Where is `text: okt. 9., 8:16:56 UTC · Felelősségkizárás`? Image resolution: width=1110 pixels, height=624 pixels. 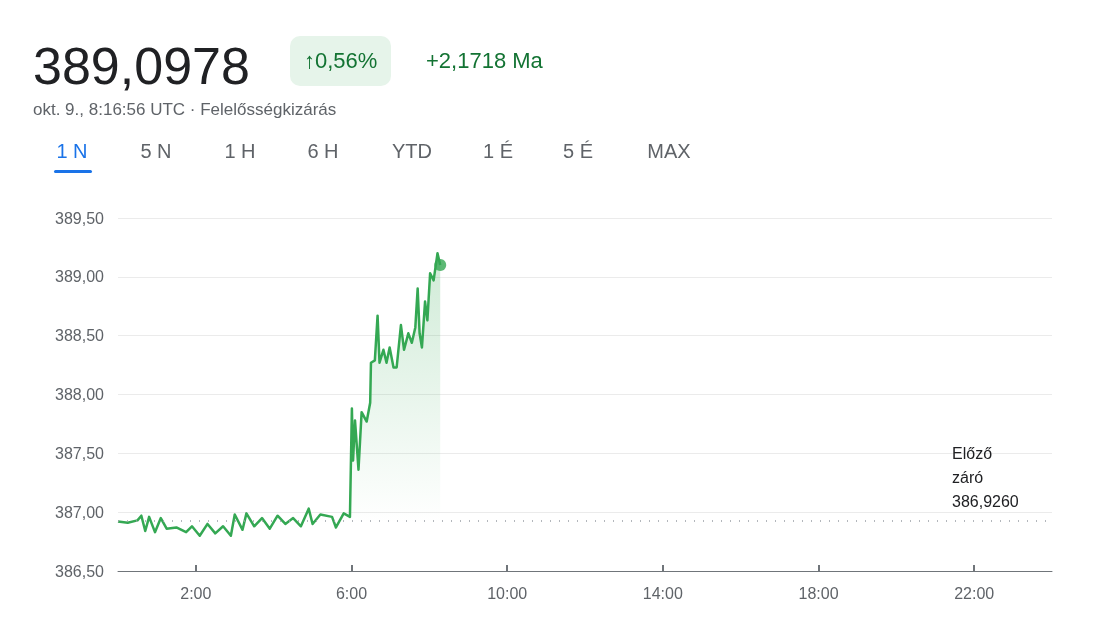 text: okt. 9., 8:16:56 UTC · Felelősségkizárás is located at coordinates (185, 110).